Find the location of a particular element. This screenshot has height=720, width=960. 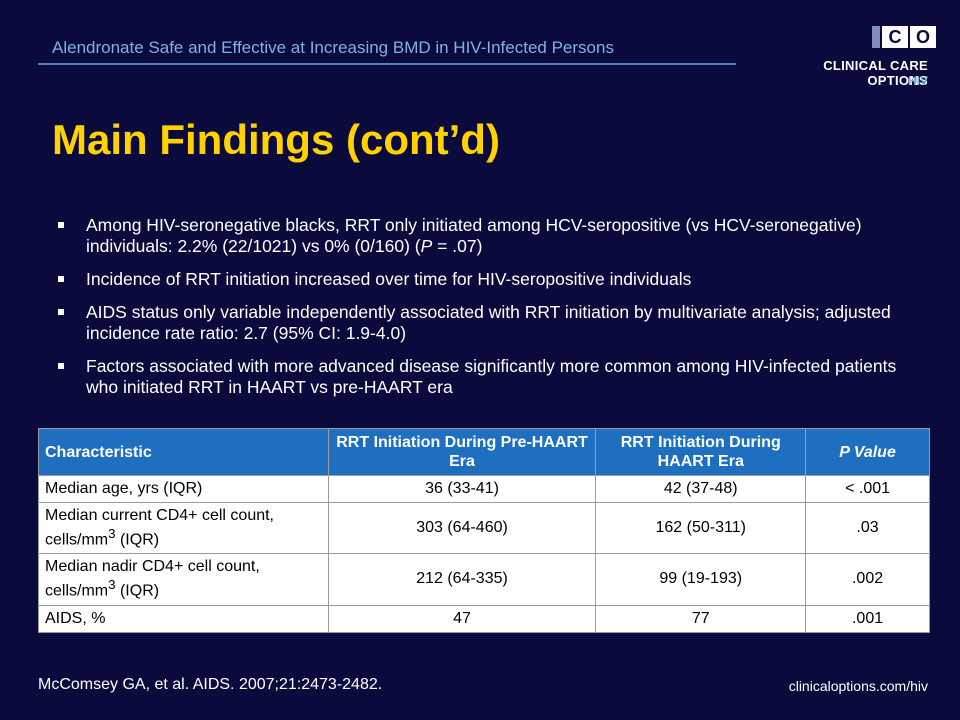

cell-haart: 42 (37-48) is located at coordinates (701, 489).